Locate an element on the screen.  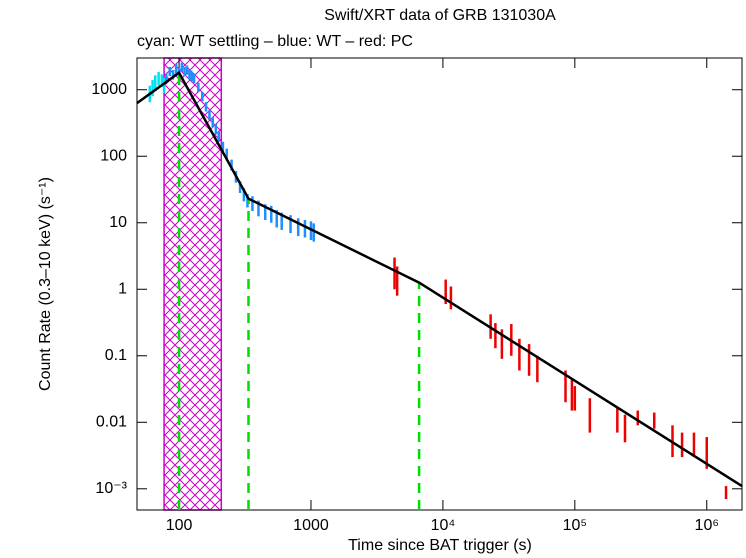
x-tick-label: 10⁵ is located at coordinates (575, 525).